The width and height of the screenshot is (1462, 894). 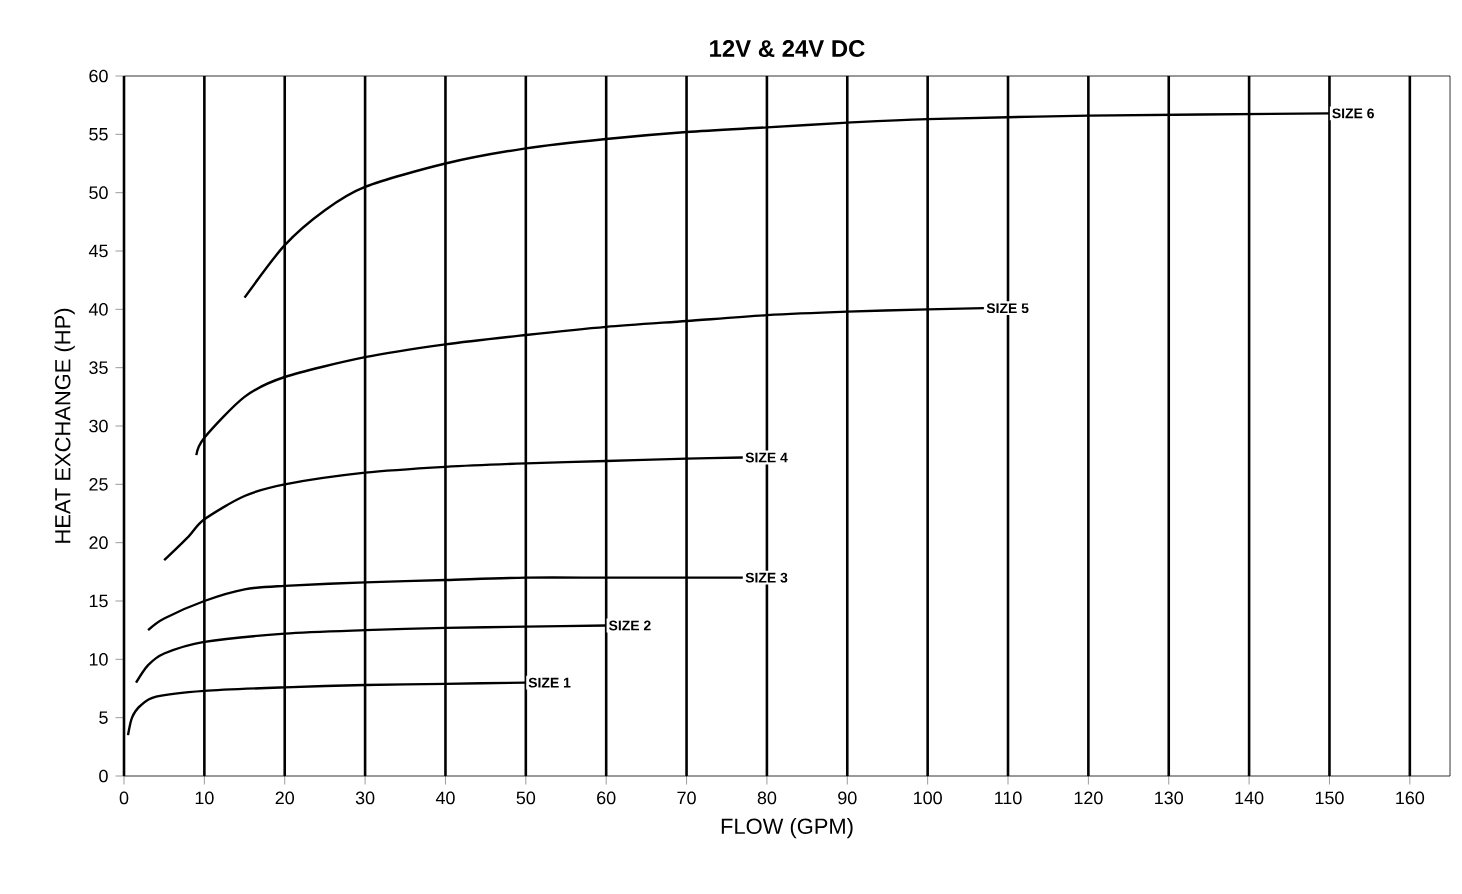 I want to click on x-tick-label: 130, so click(x=1169, y=798).